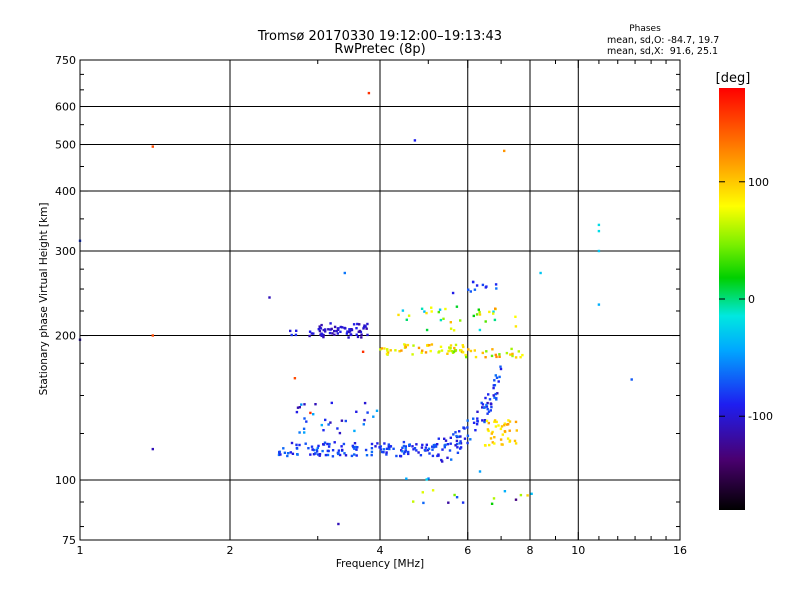 This screenshot has height=600, width=800. What do you see at coordinates (65, 145) in the screenshot?
I see `y-tick-label: 500` at bounding box center [65, 145].